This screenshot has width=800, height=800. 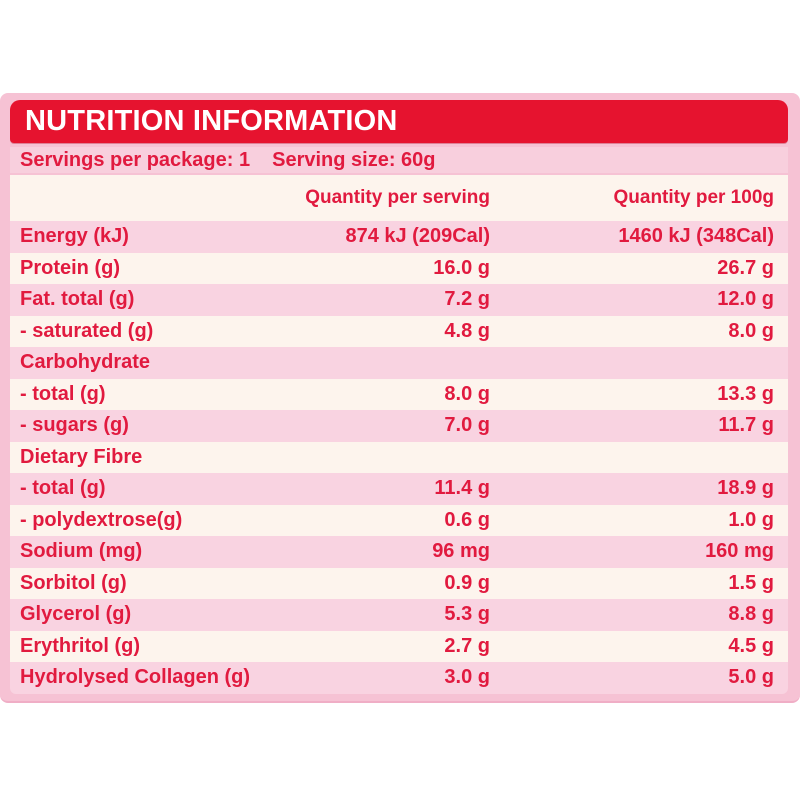 I want to click on table-row-carb-total: - total (g) 8.0 g 13.3 g, so click(x=399, y=394).